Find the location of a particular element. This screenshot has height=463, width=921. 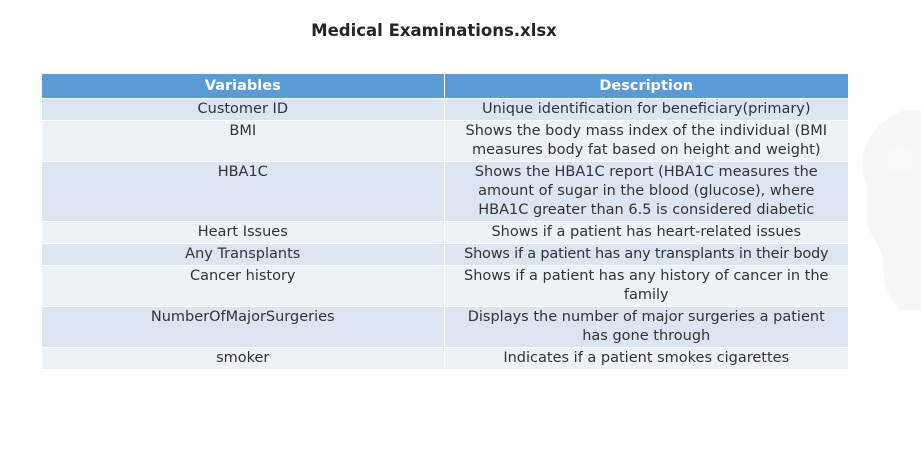

document-title: Medical Examinations.xlsx is located at coordinates (434, 30).